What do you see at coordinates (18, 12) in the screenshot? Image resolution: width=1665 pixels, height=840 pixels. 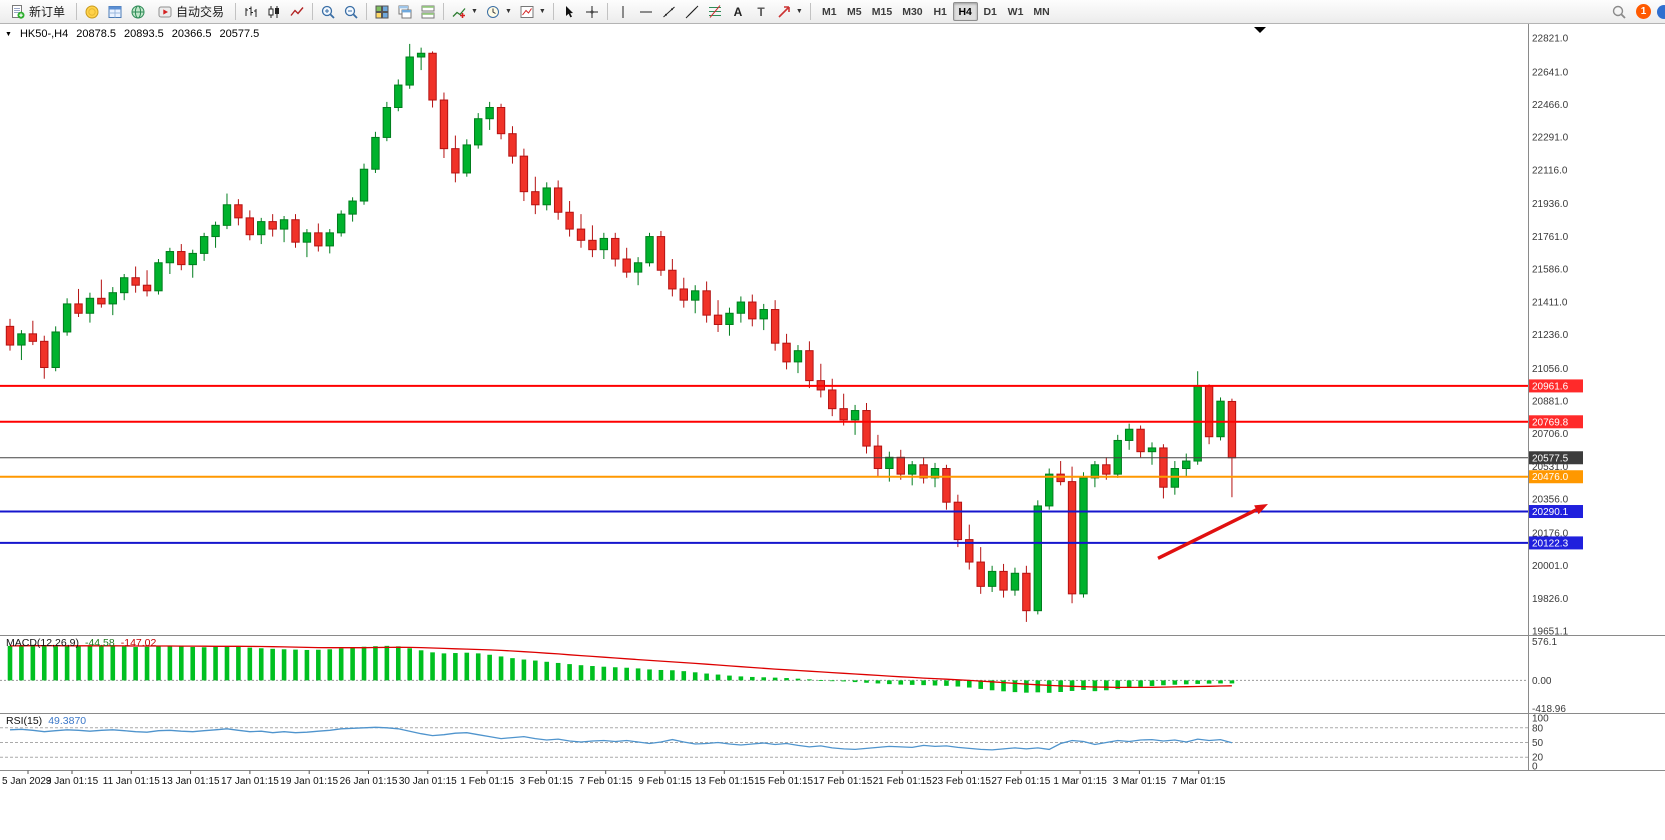 I see `new-order-icon` at bounding box center [18, 12].